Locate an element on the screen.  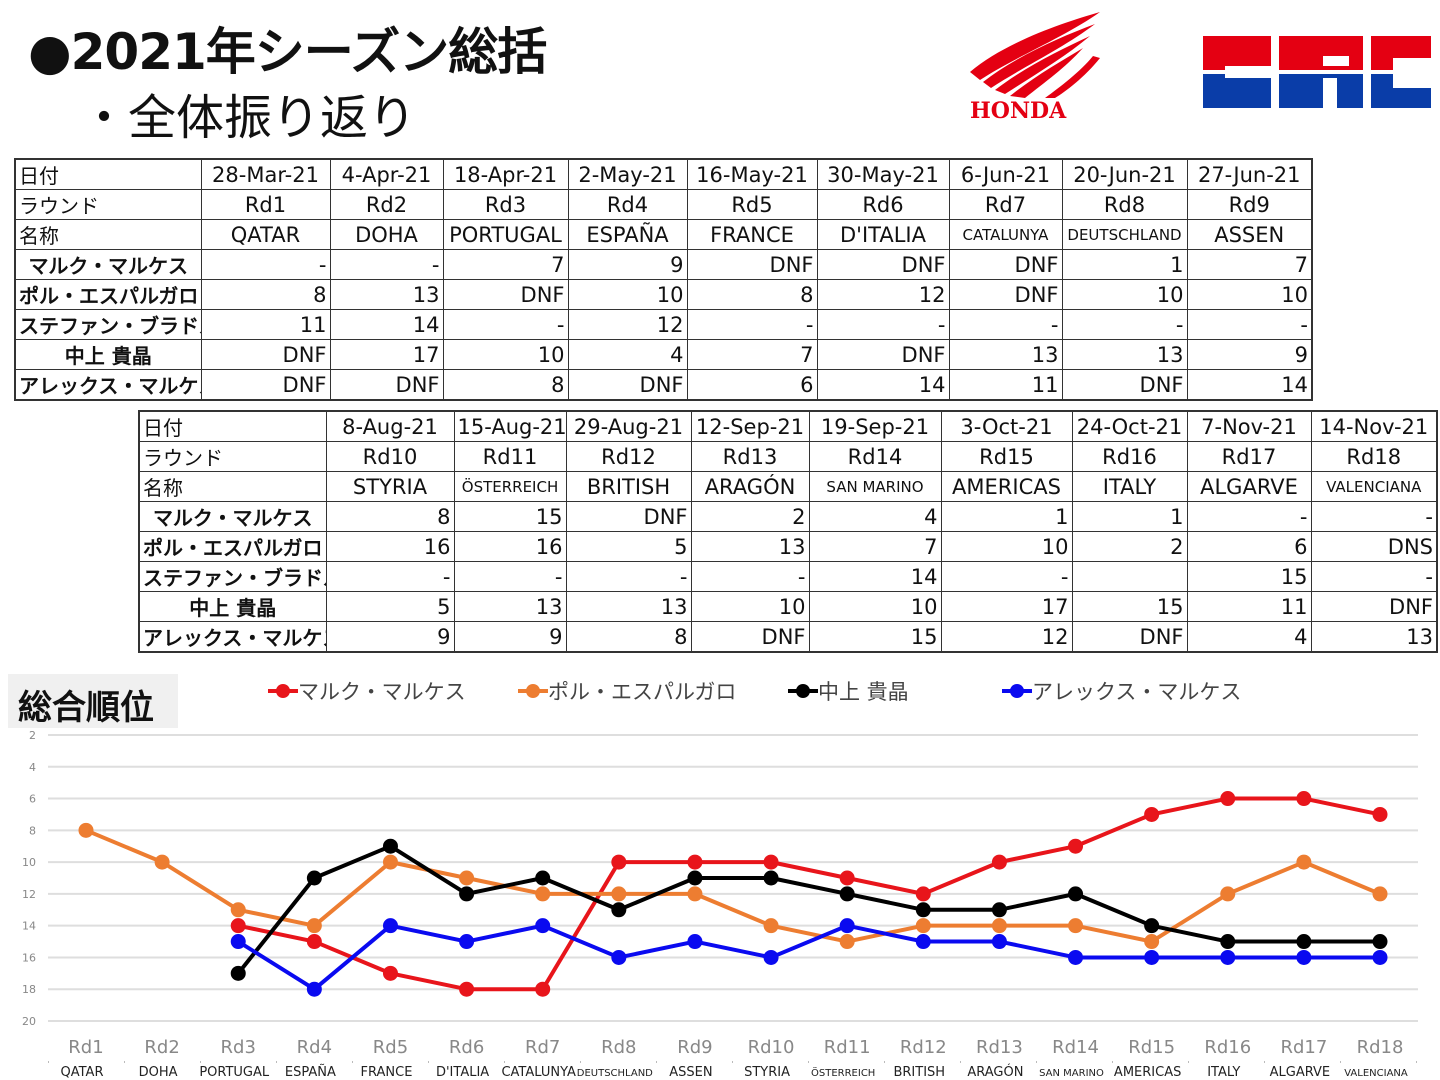
result-cell: 5 is located at coordinates (628, 546).